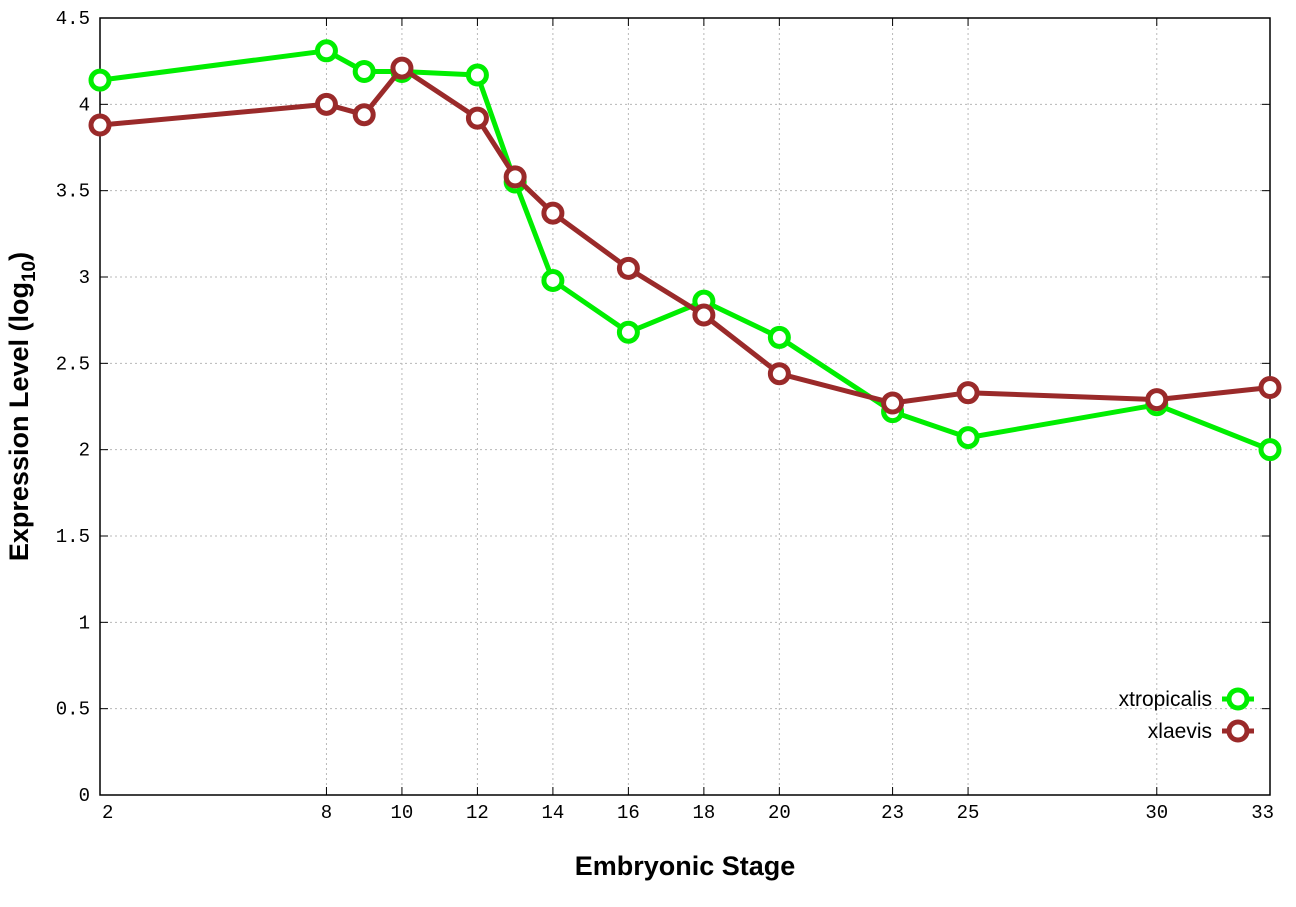  What do you see at coordinates (84, 278) in the screenshot?
I see `y-tick-label: 3` at bounding box center [84, 278].